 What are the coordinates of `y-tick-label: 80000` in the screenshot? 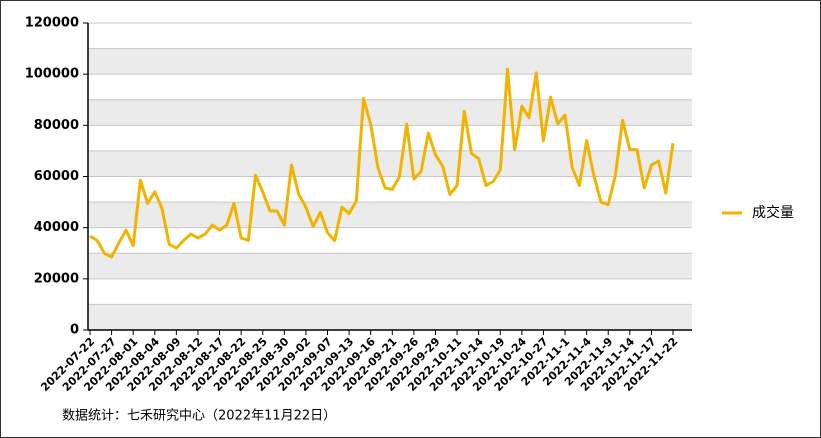 It's located at (56, 125).